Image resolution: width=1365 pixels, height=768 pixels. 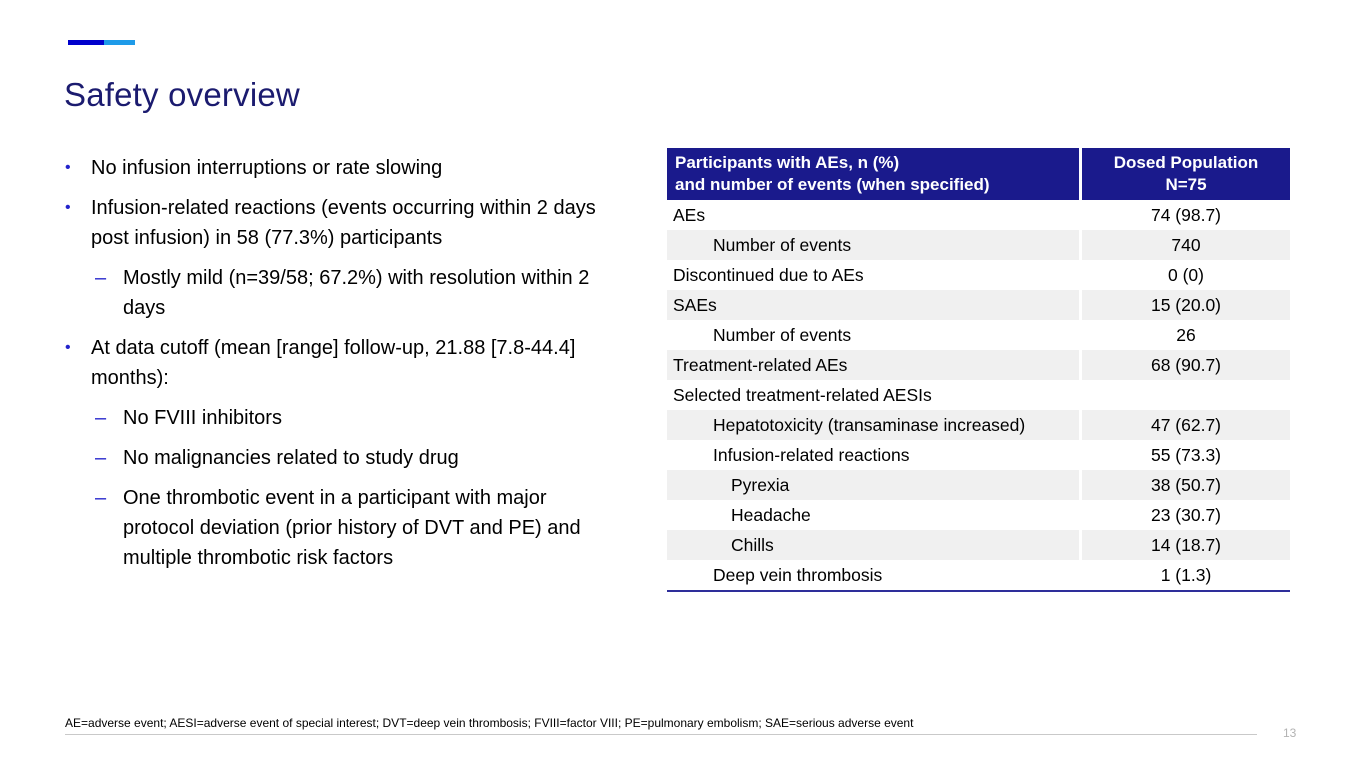 What do you see at coordinates (873, 365) in the screenshot?
I see `table-row-label: Treatment-related AEs` at bounding box center [873, 365].